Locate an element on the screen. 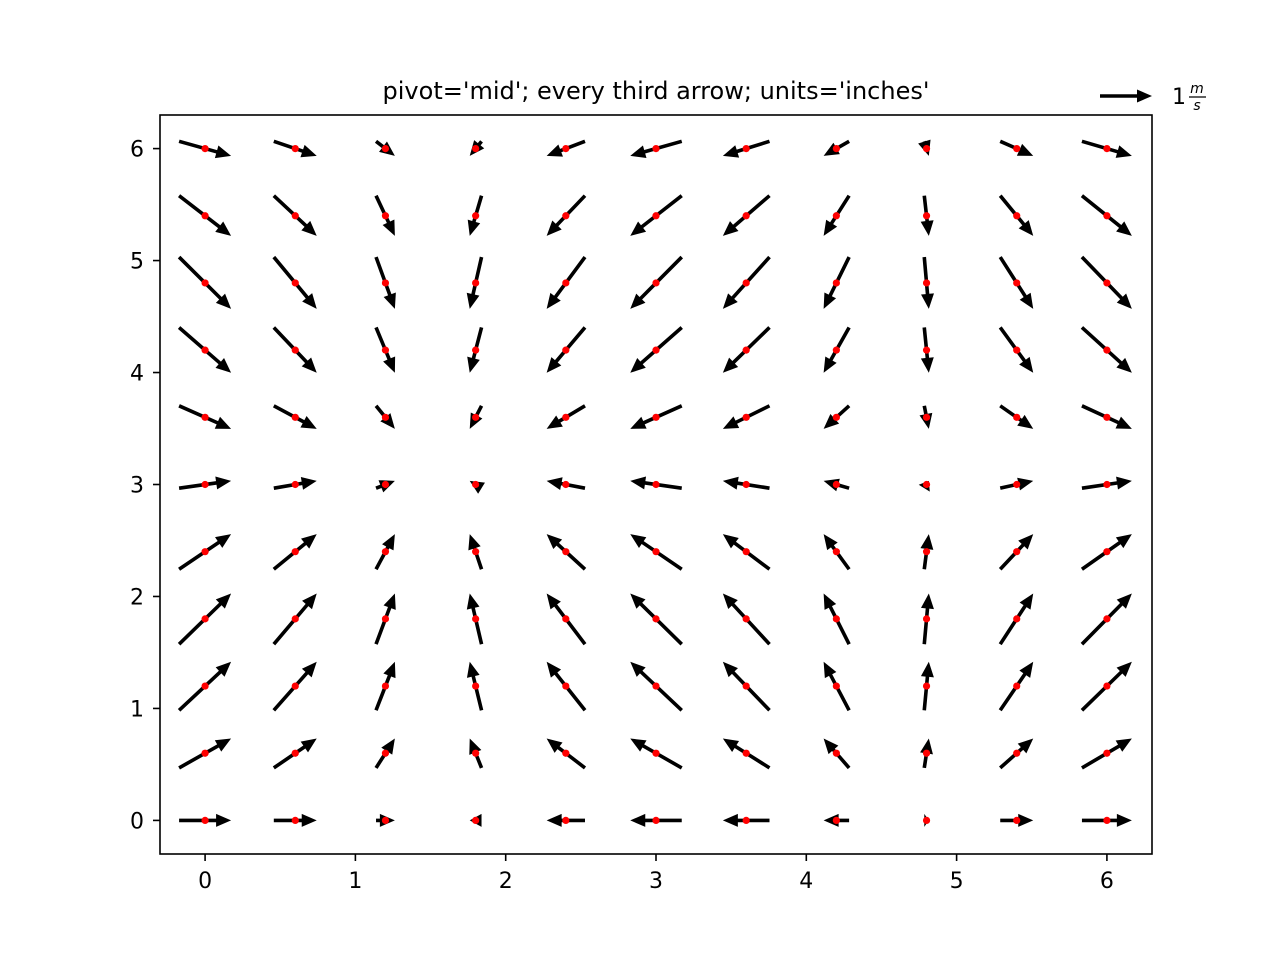 The image size is (1280, 965). x-tick-label: 2 is located at coordinates (506, 881).